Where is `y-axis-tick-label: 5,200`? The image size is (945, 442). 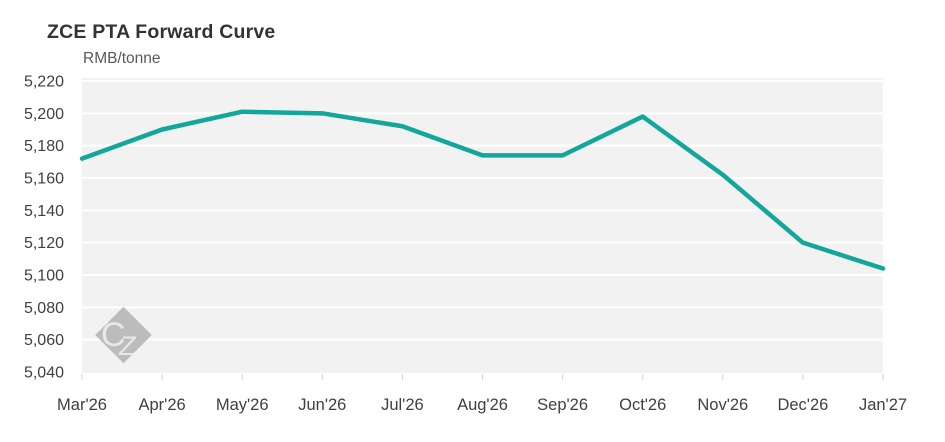
y-axis-tick-label: 5,200 is located at coordinates (44, 114).